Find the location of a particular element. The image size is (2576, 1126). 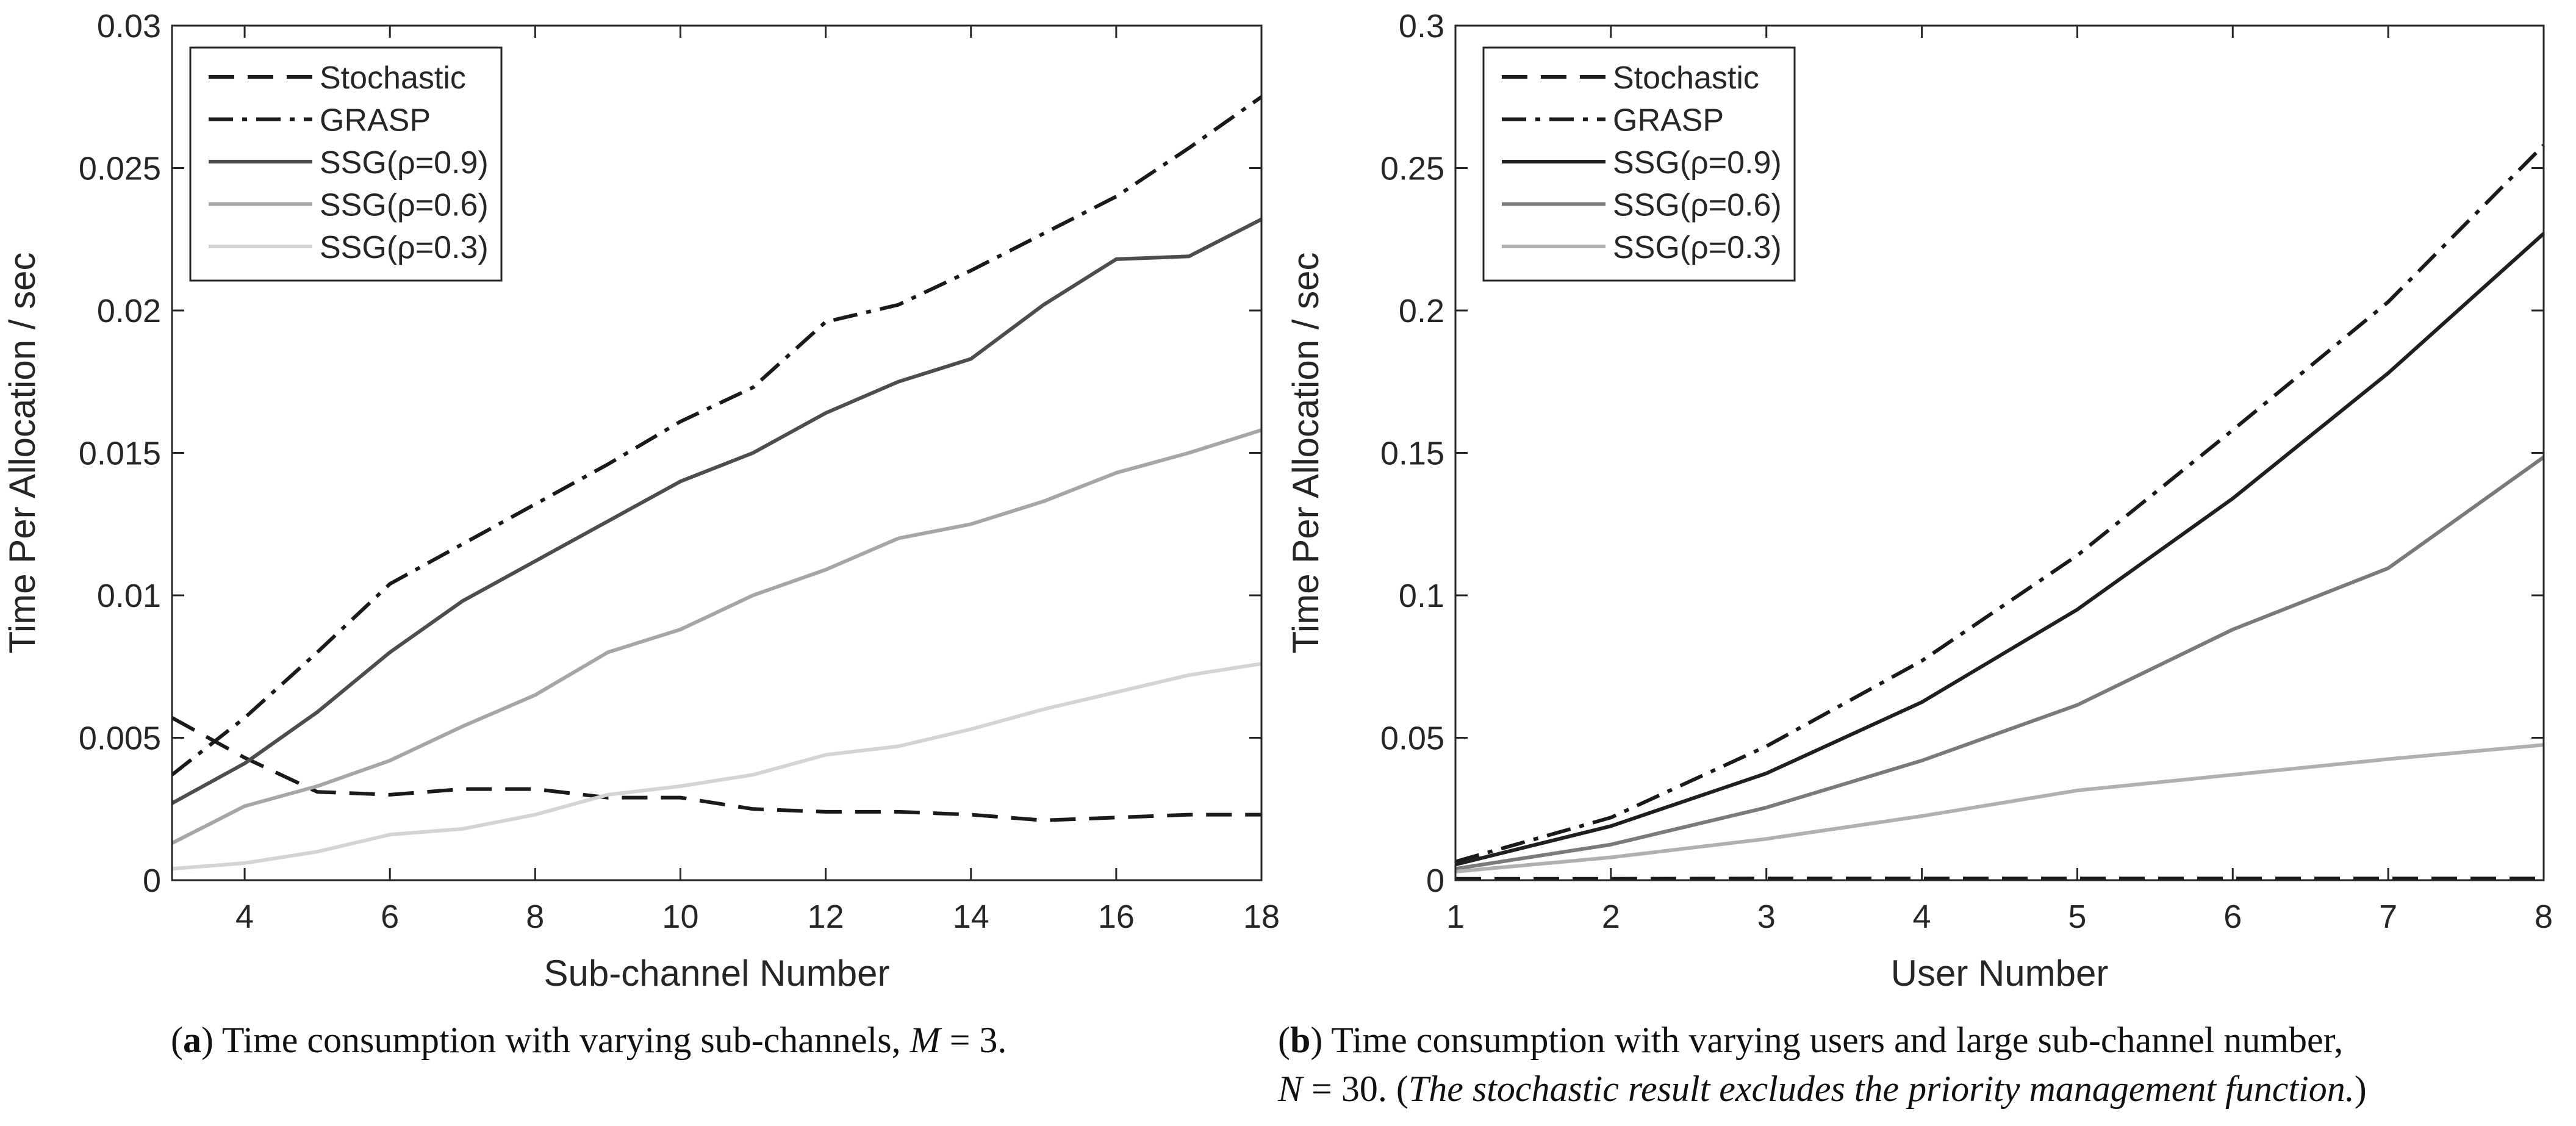

x-tick-label: 10 is located at coordinates (680, 916).